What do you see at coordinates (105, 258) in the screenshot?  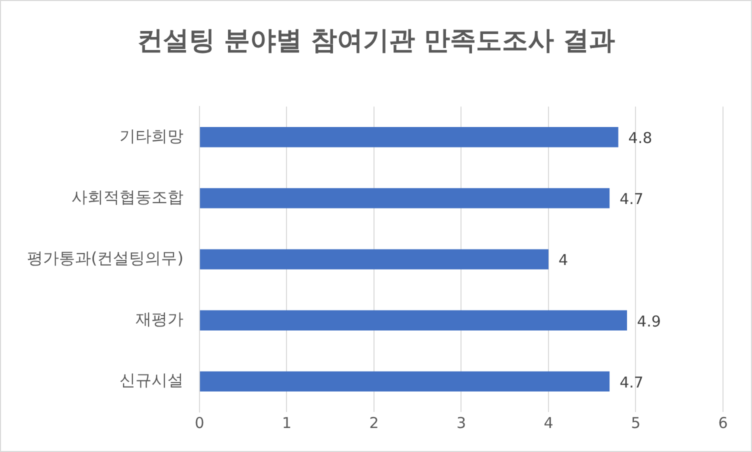 I see `y-tick-label: 평가통과(컨설팅의무)` at bounding box center [105, 258].